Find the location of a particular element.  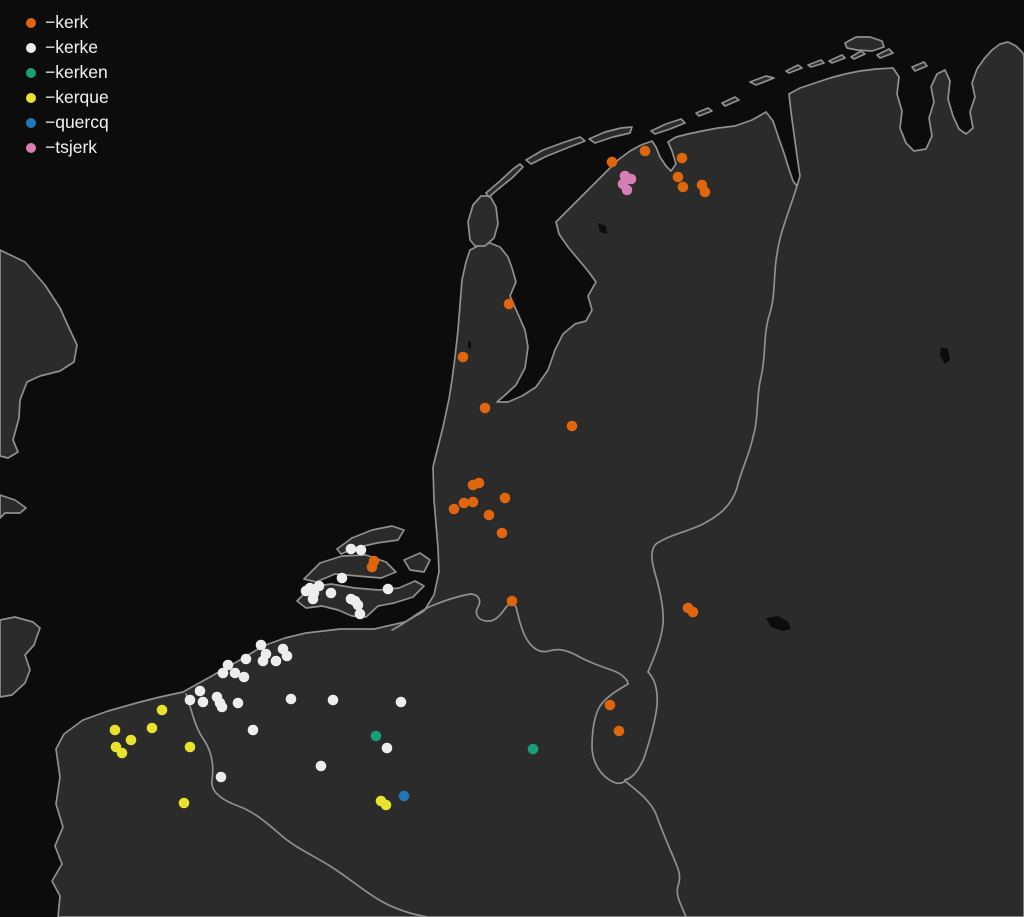

legend-item-kerque: −kerque is located at coordinates (67, 97).